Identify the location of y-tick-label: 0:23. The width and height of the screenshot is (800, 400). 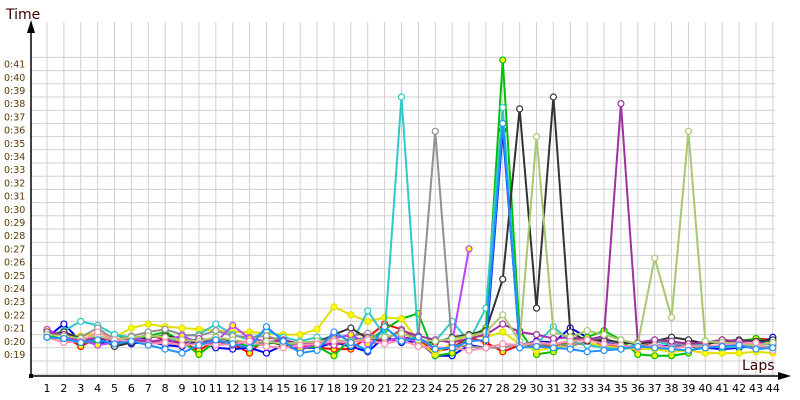
(14, 302).